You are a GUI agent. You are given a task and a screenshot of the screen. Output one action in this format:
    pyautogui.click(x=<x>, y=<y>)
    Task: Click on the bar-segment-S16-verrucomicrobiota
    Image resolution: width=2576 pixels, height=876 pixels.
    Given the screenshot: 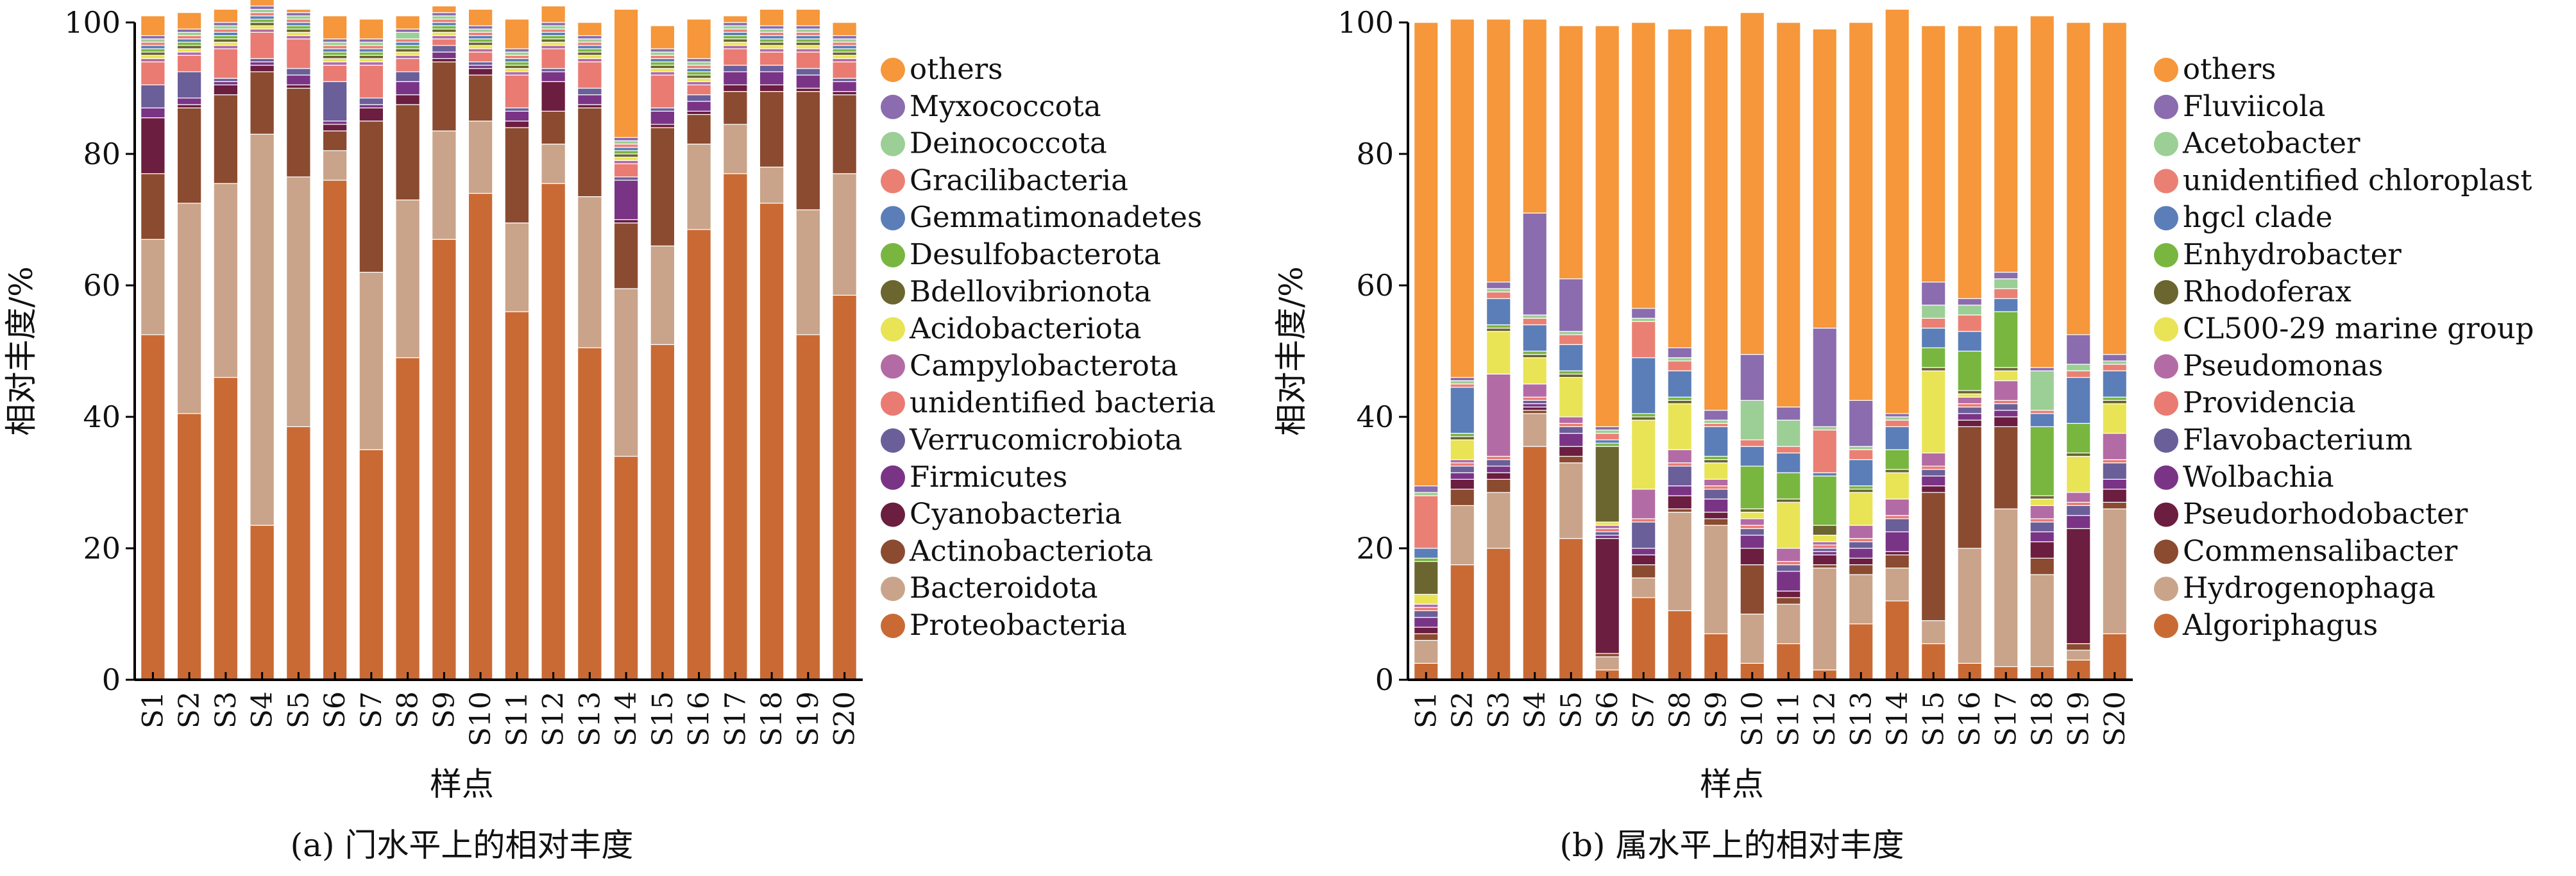 What is the action you would take?
    pyautogui.click(x=698, y=98)
    